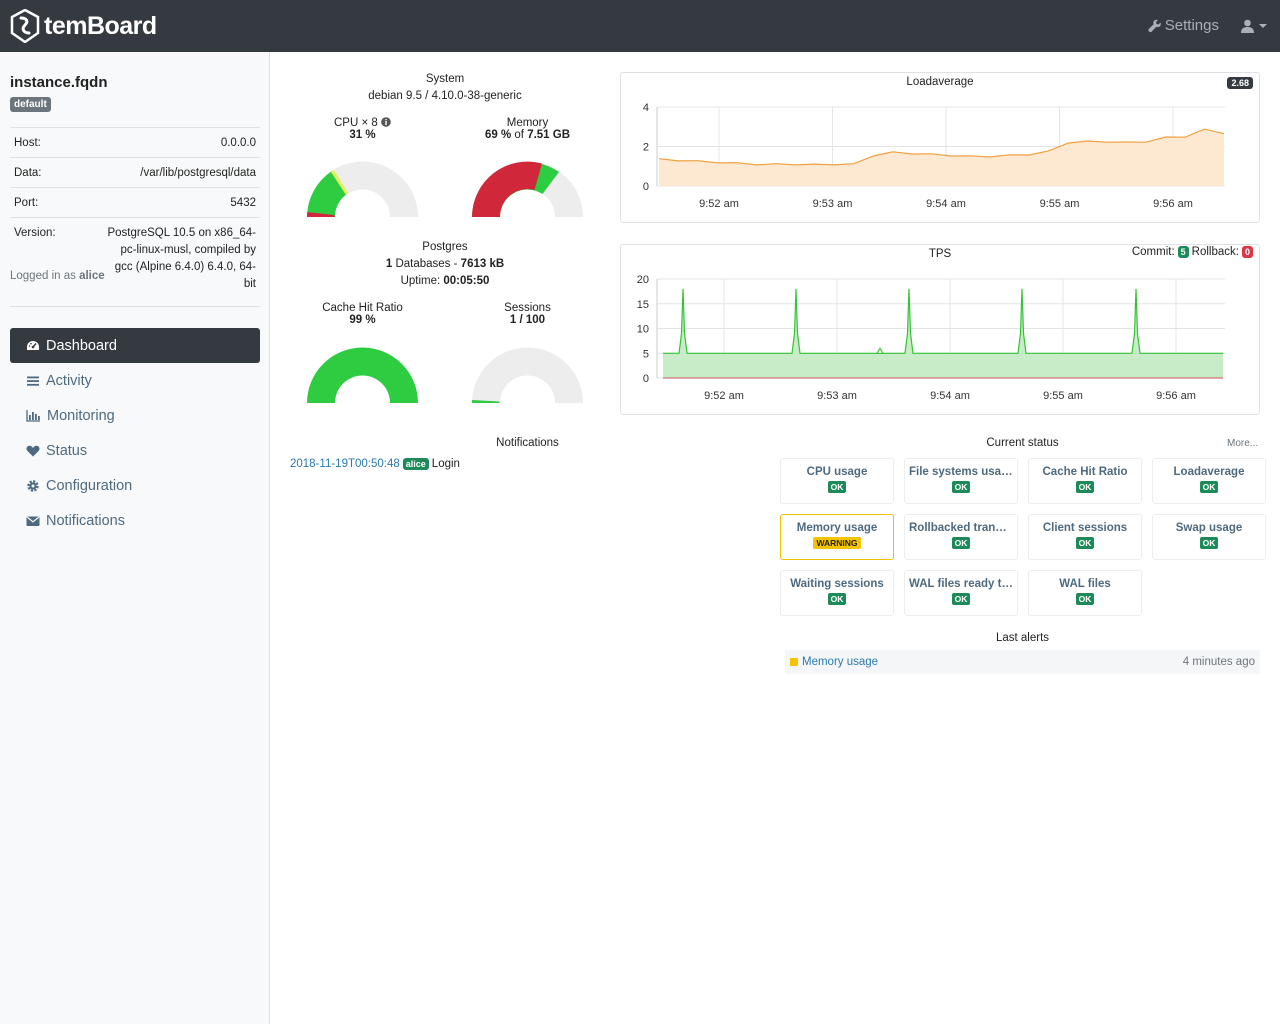  What do you see at coordinates (646, 187) in the screenshot?
I see `y-tick-label: 0` at bounding box center [646, 187].